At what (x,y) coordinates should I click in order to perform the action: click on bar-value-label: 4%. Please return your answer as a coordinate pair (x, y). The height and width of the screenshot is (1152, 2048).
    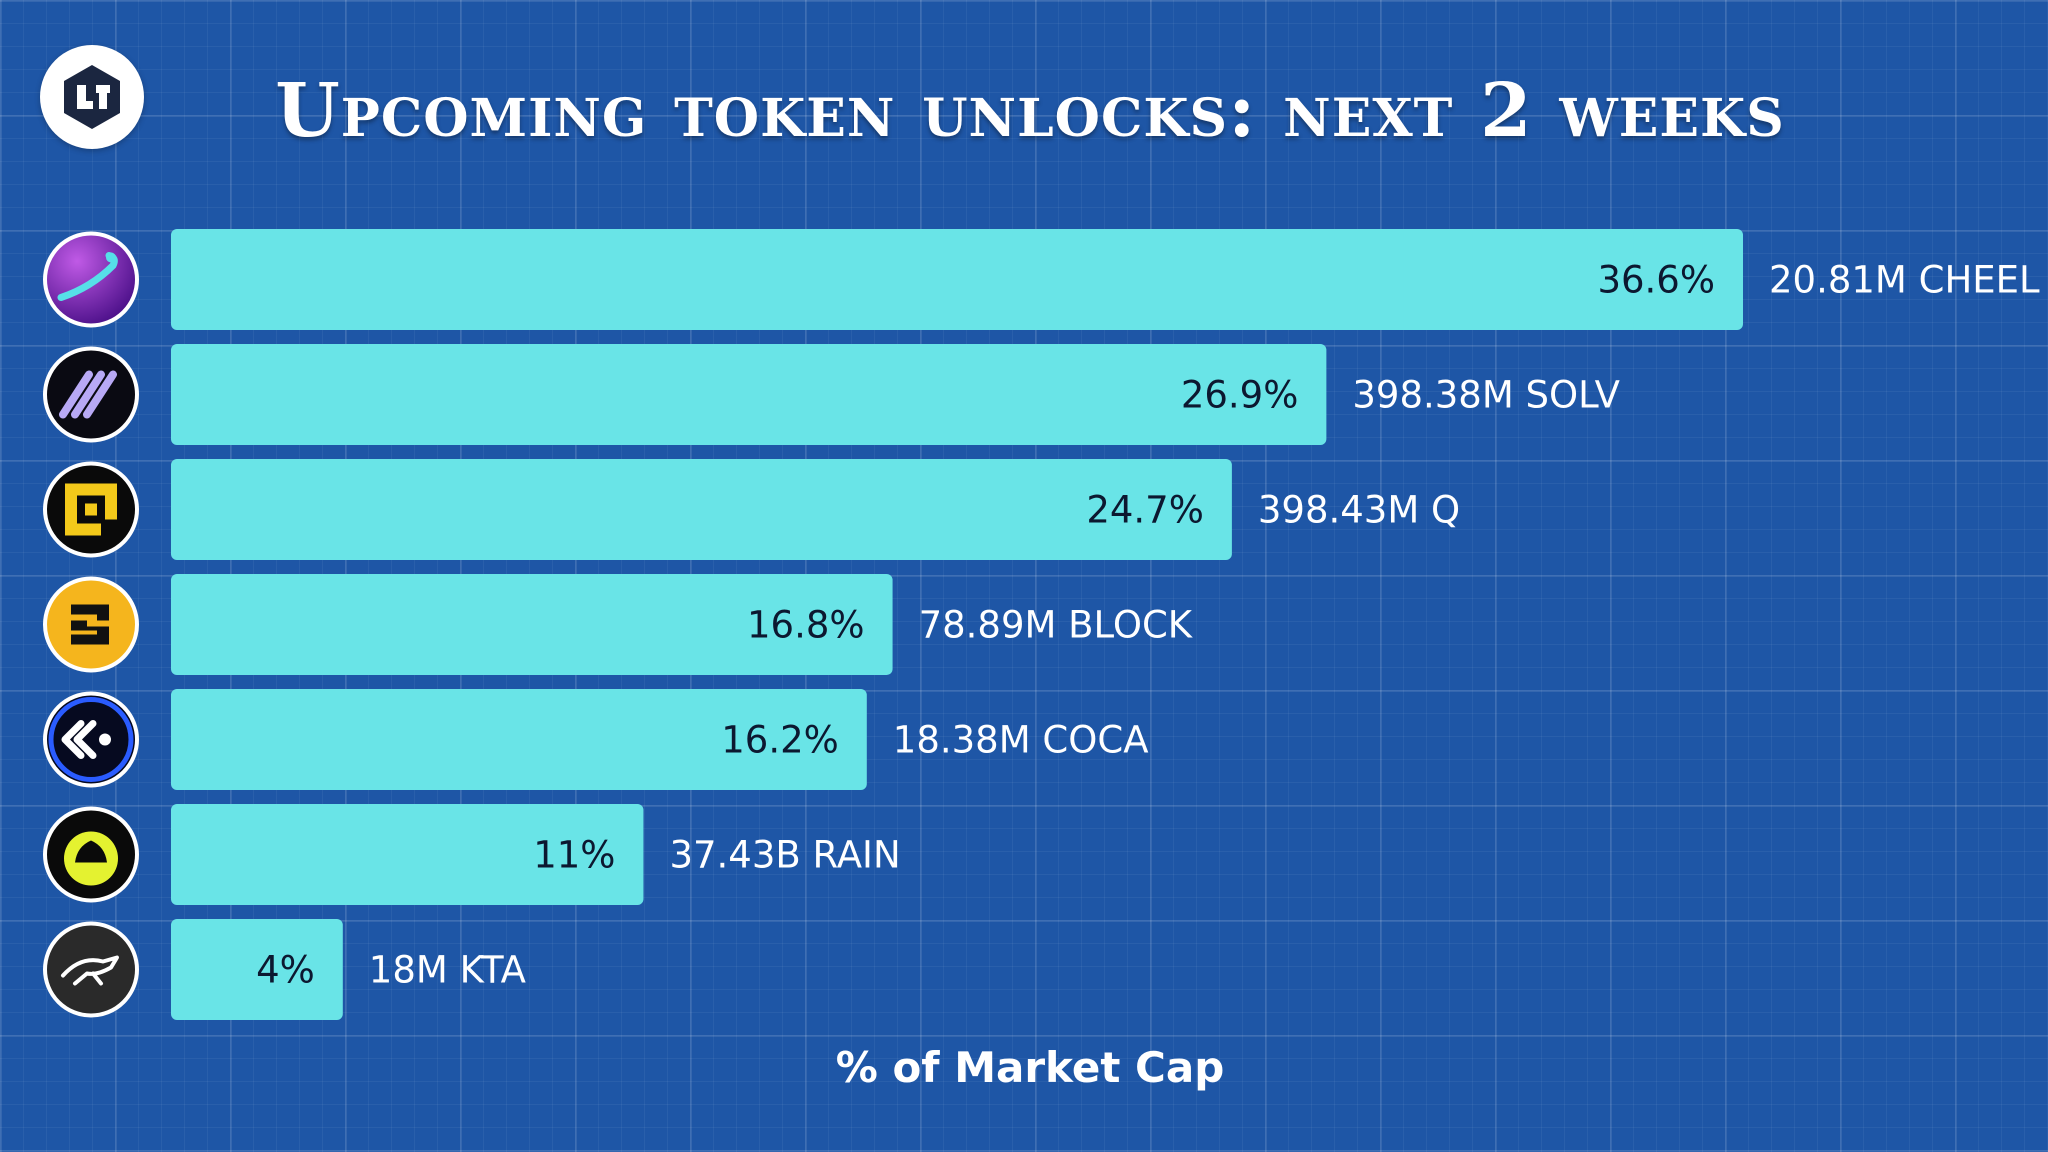
    Looking at the image, I should click on (285, 970).